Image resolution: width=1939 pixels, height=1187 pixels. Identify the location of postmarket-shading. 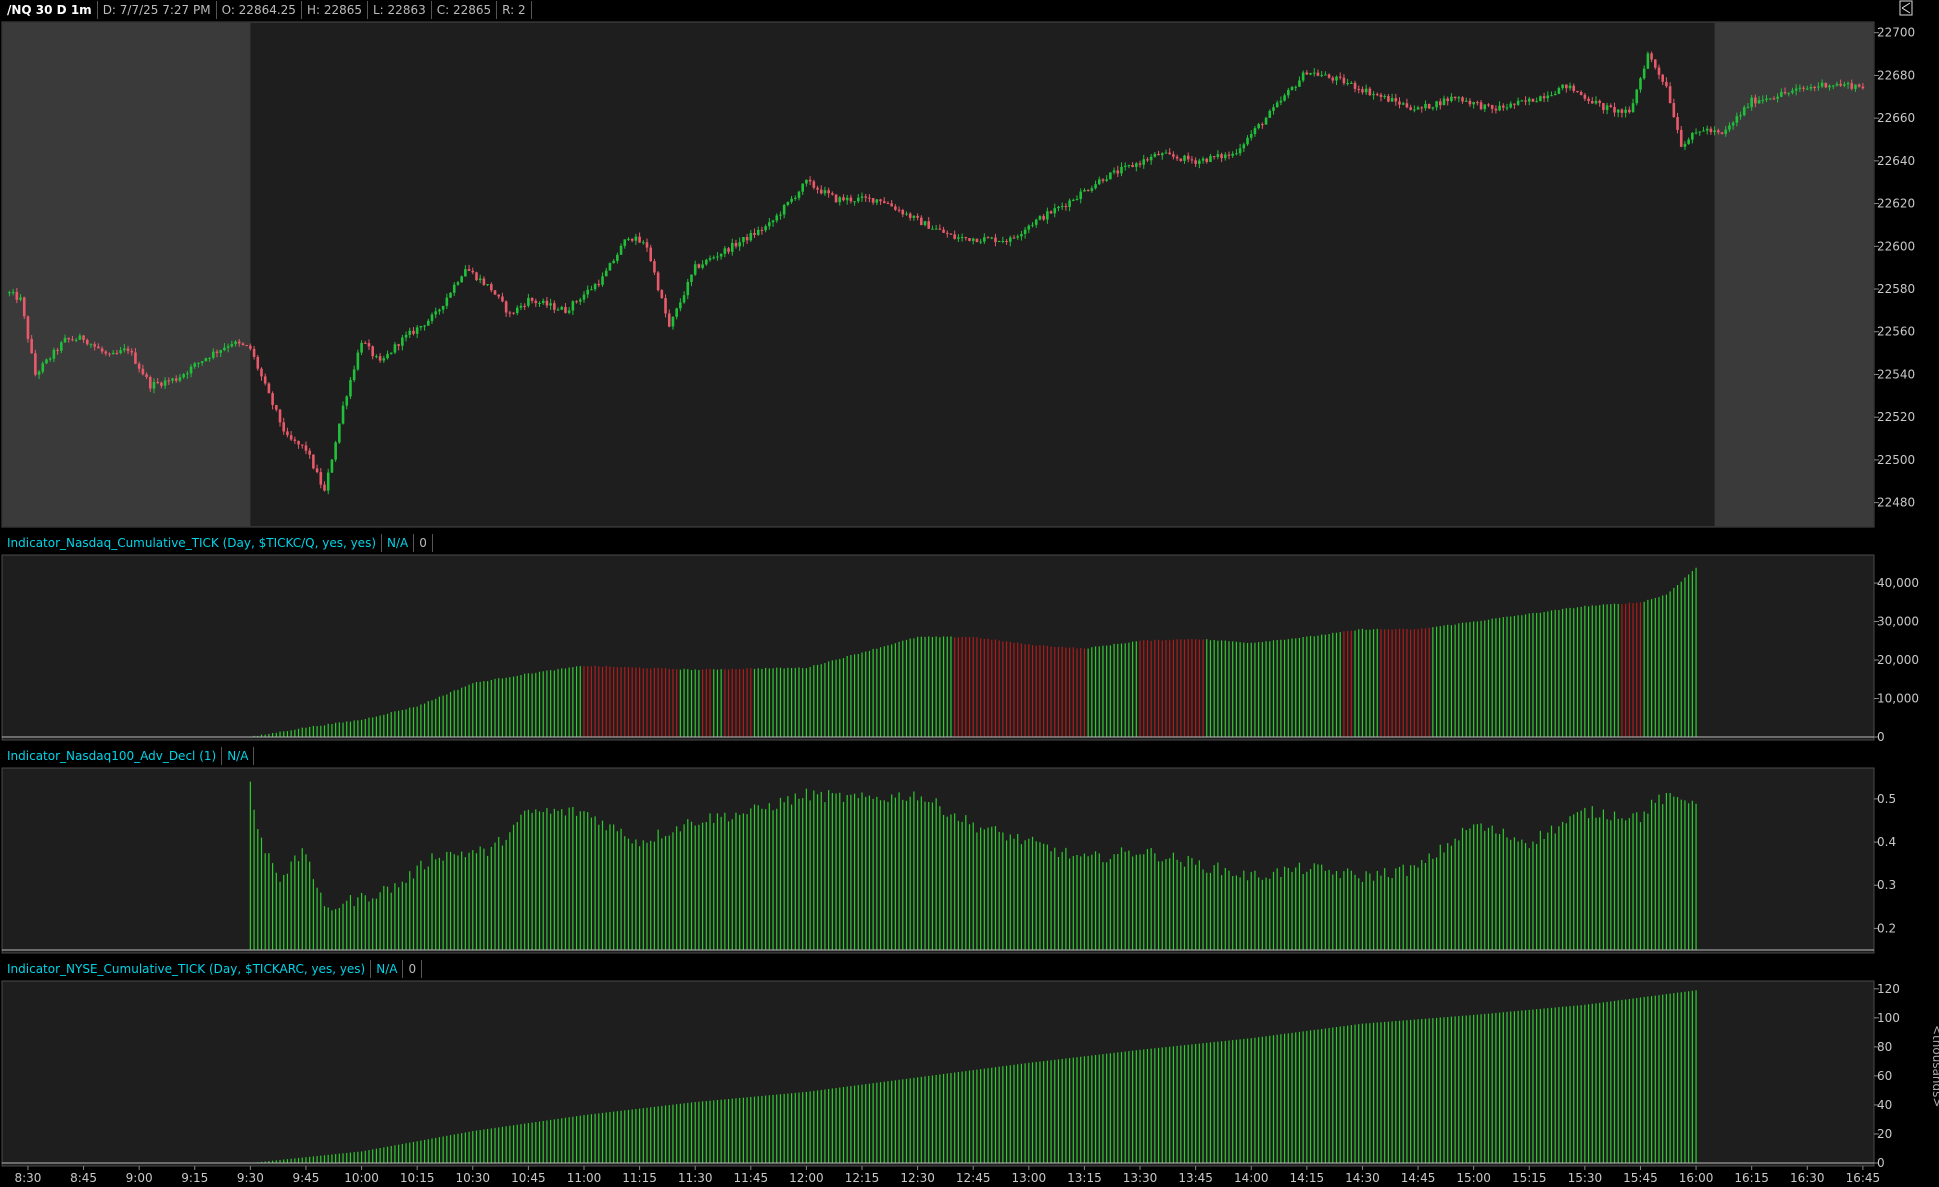
(1793, 274).